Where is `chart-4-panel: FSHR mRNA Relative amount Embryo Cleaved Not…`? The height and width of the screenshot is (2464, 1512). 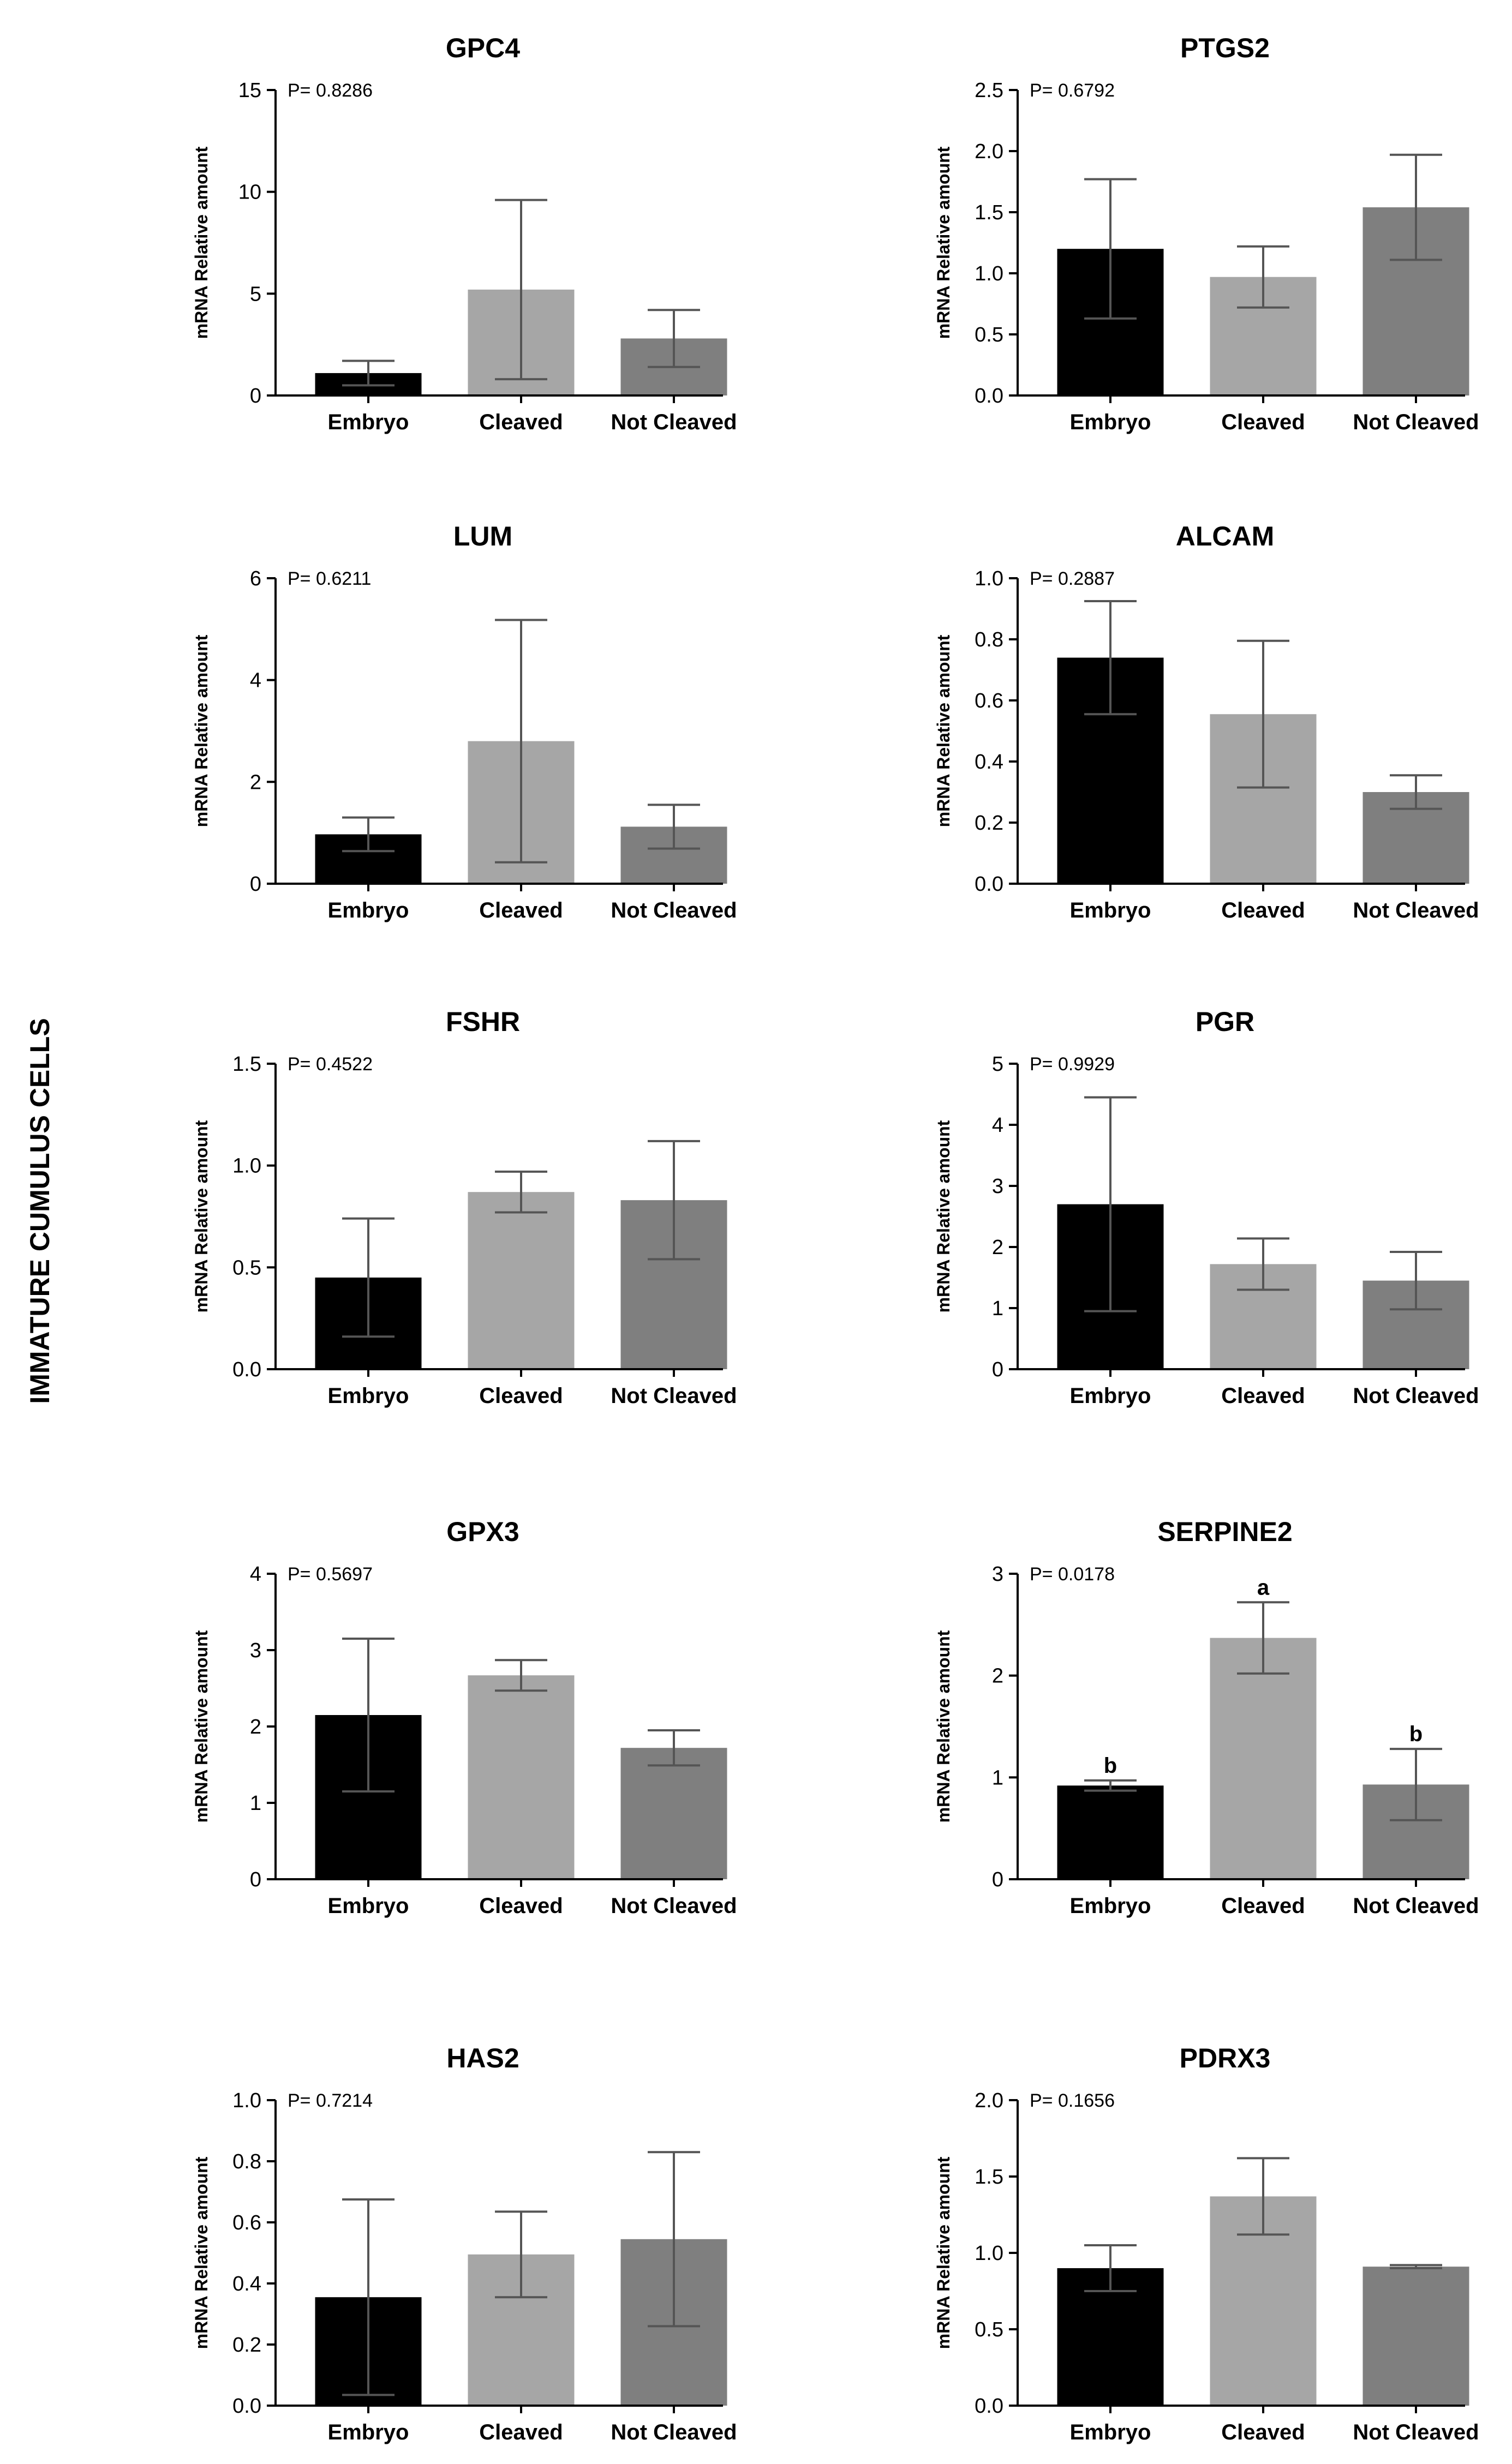 chart-4-panel: FSHR mRNA Relative amount Embryo Cleaved Not… is located at coordinates (464, 1207).